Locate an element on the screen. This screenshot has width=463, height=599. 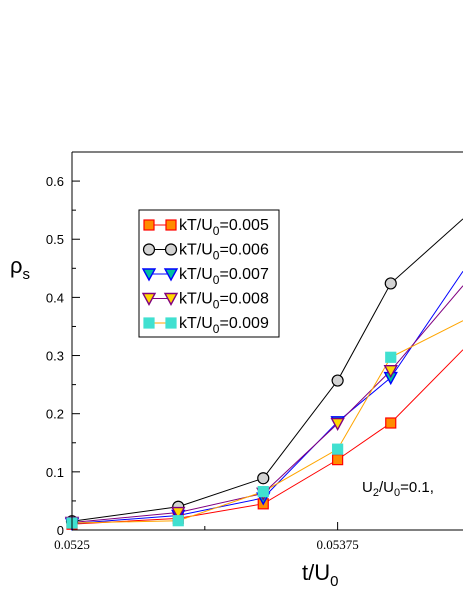
annotation-mid: /U is located at coordinates (386, 487).